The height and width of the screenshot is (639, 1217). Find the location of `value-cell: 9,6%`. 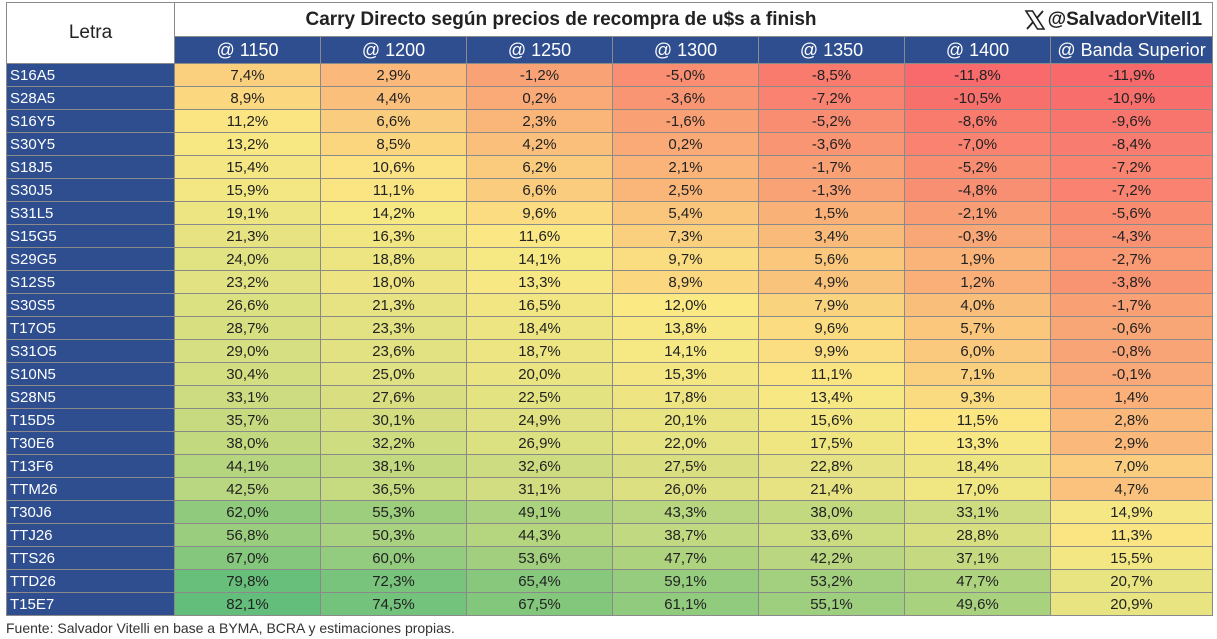

value-cell: 9,6% is located at coordinates (831, 328).